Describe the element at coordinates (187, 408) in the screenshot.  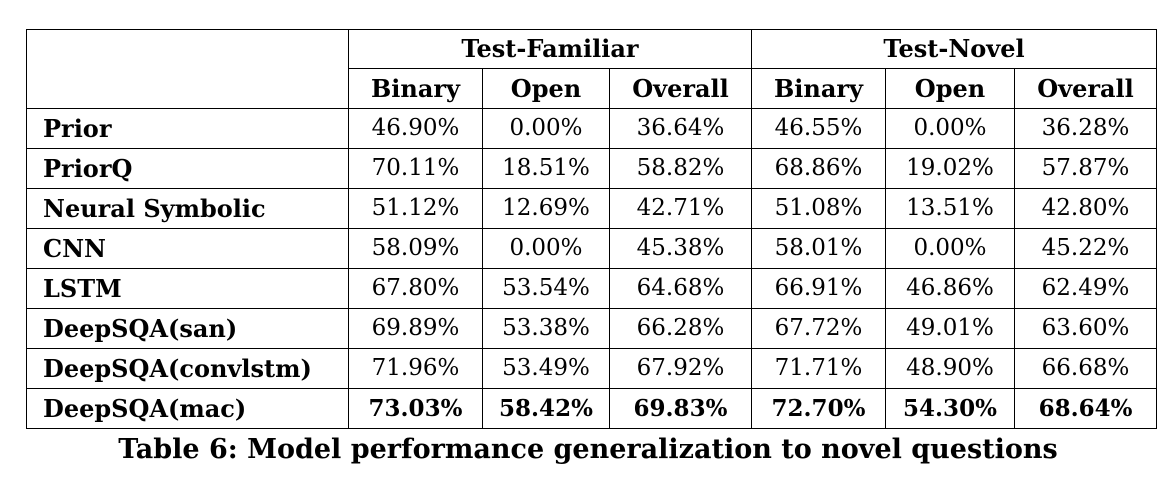
I see `model-name-cell: DeepSQA(mac)` at that location.